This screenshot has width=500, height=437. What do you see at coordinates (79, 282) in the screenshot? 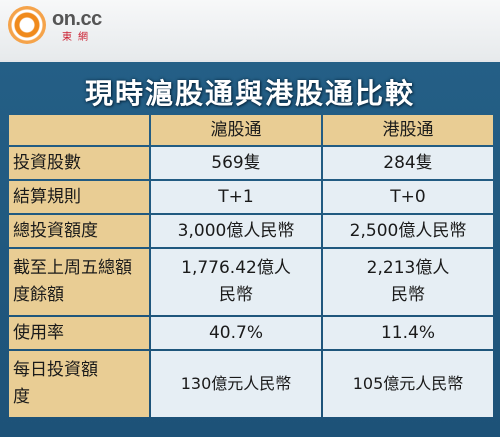
I see `row-label: 截至上周五總額度餘額` at bounding box center [79, 282].